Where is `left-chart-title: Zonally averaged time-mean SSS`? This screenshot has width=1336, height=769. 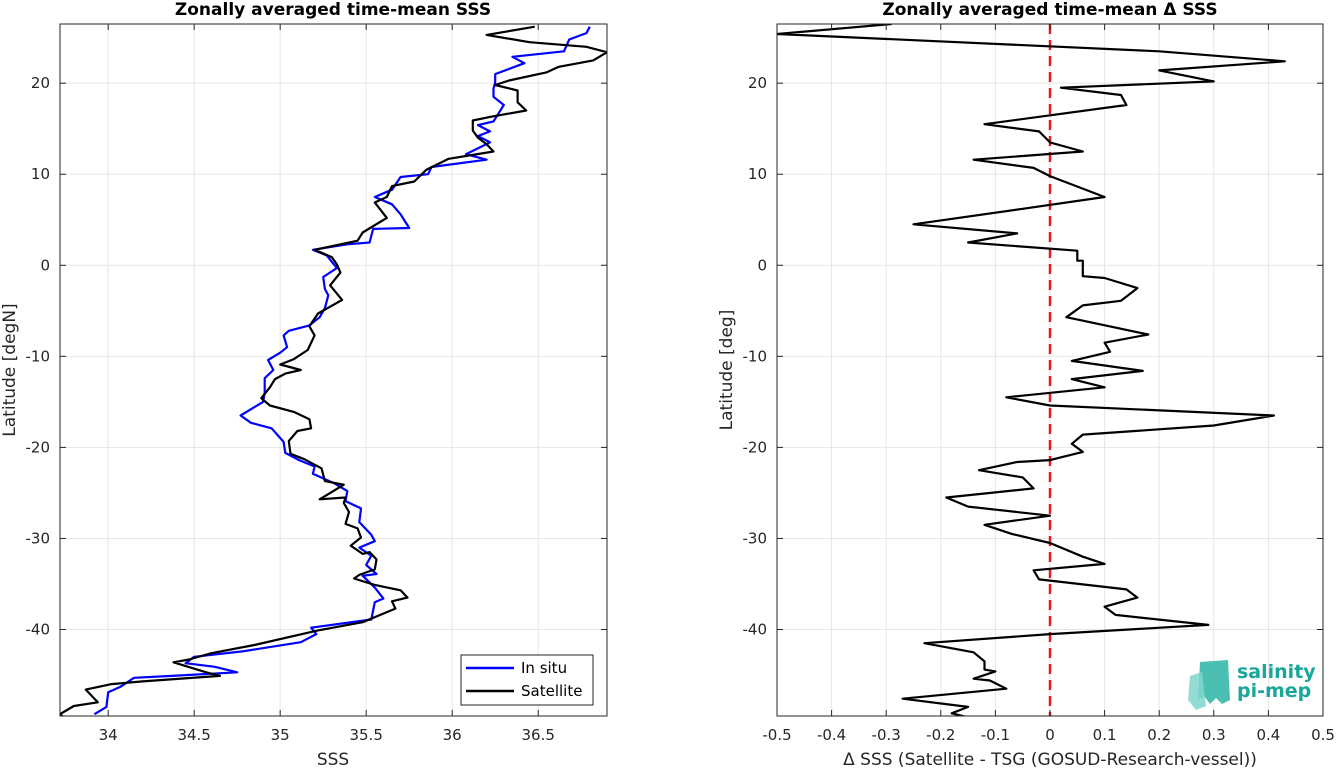
left-chart-title: Zonally averaged time-mean SSS is located at coordinates (333, 10).